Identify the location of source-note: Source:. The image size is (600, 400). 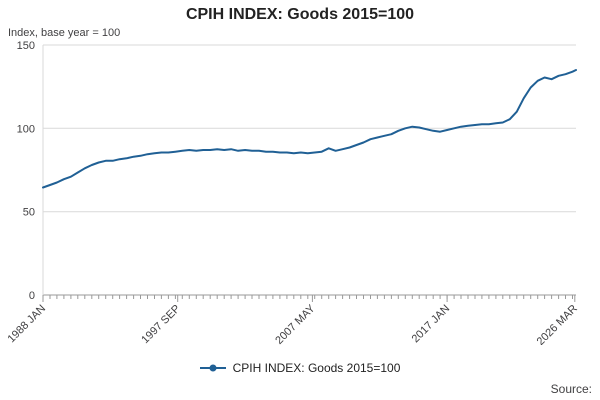
(571, 389).